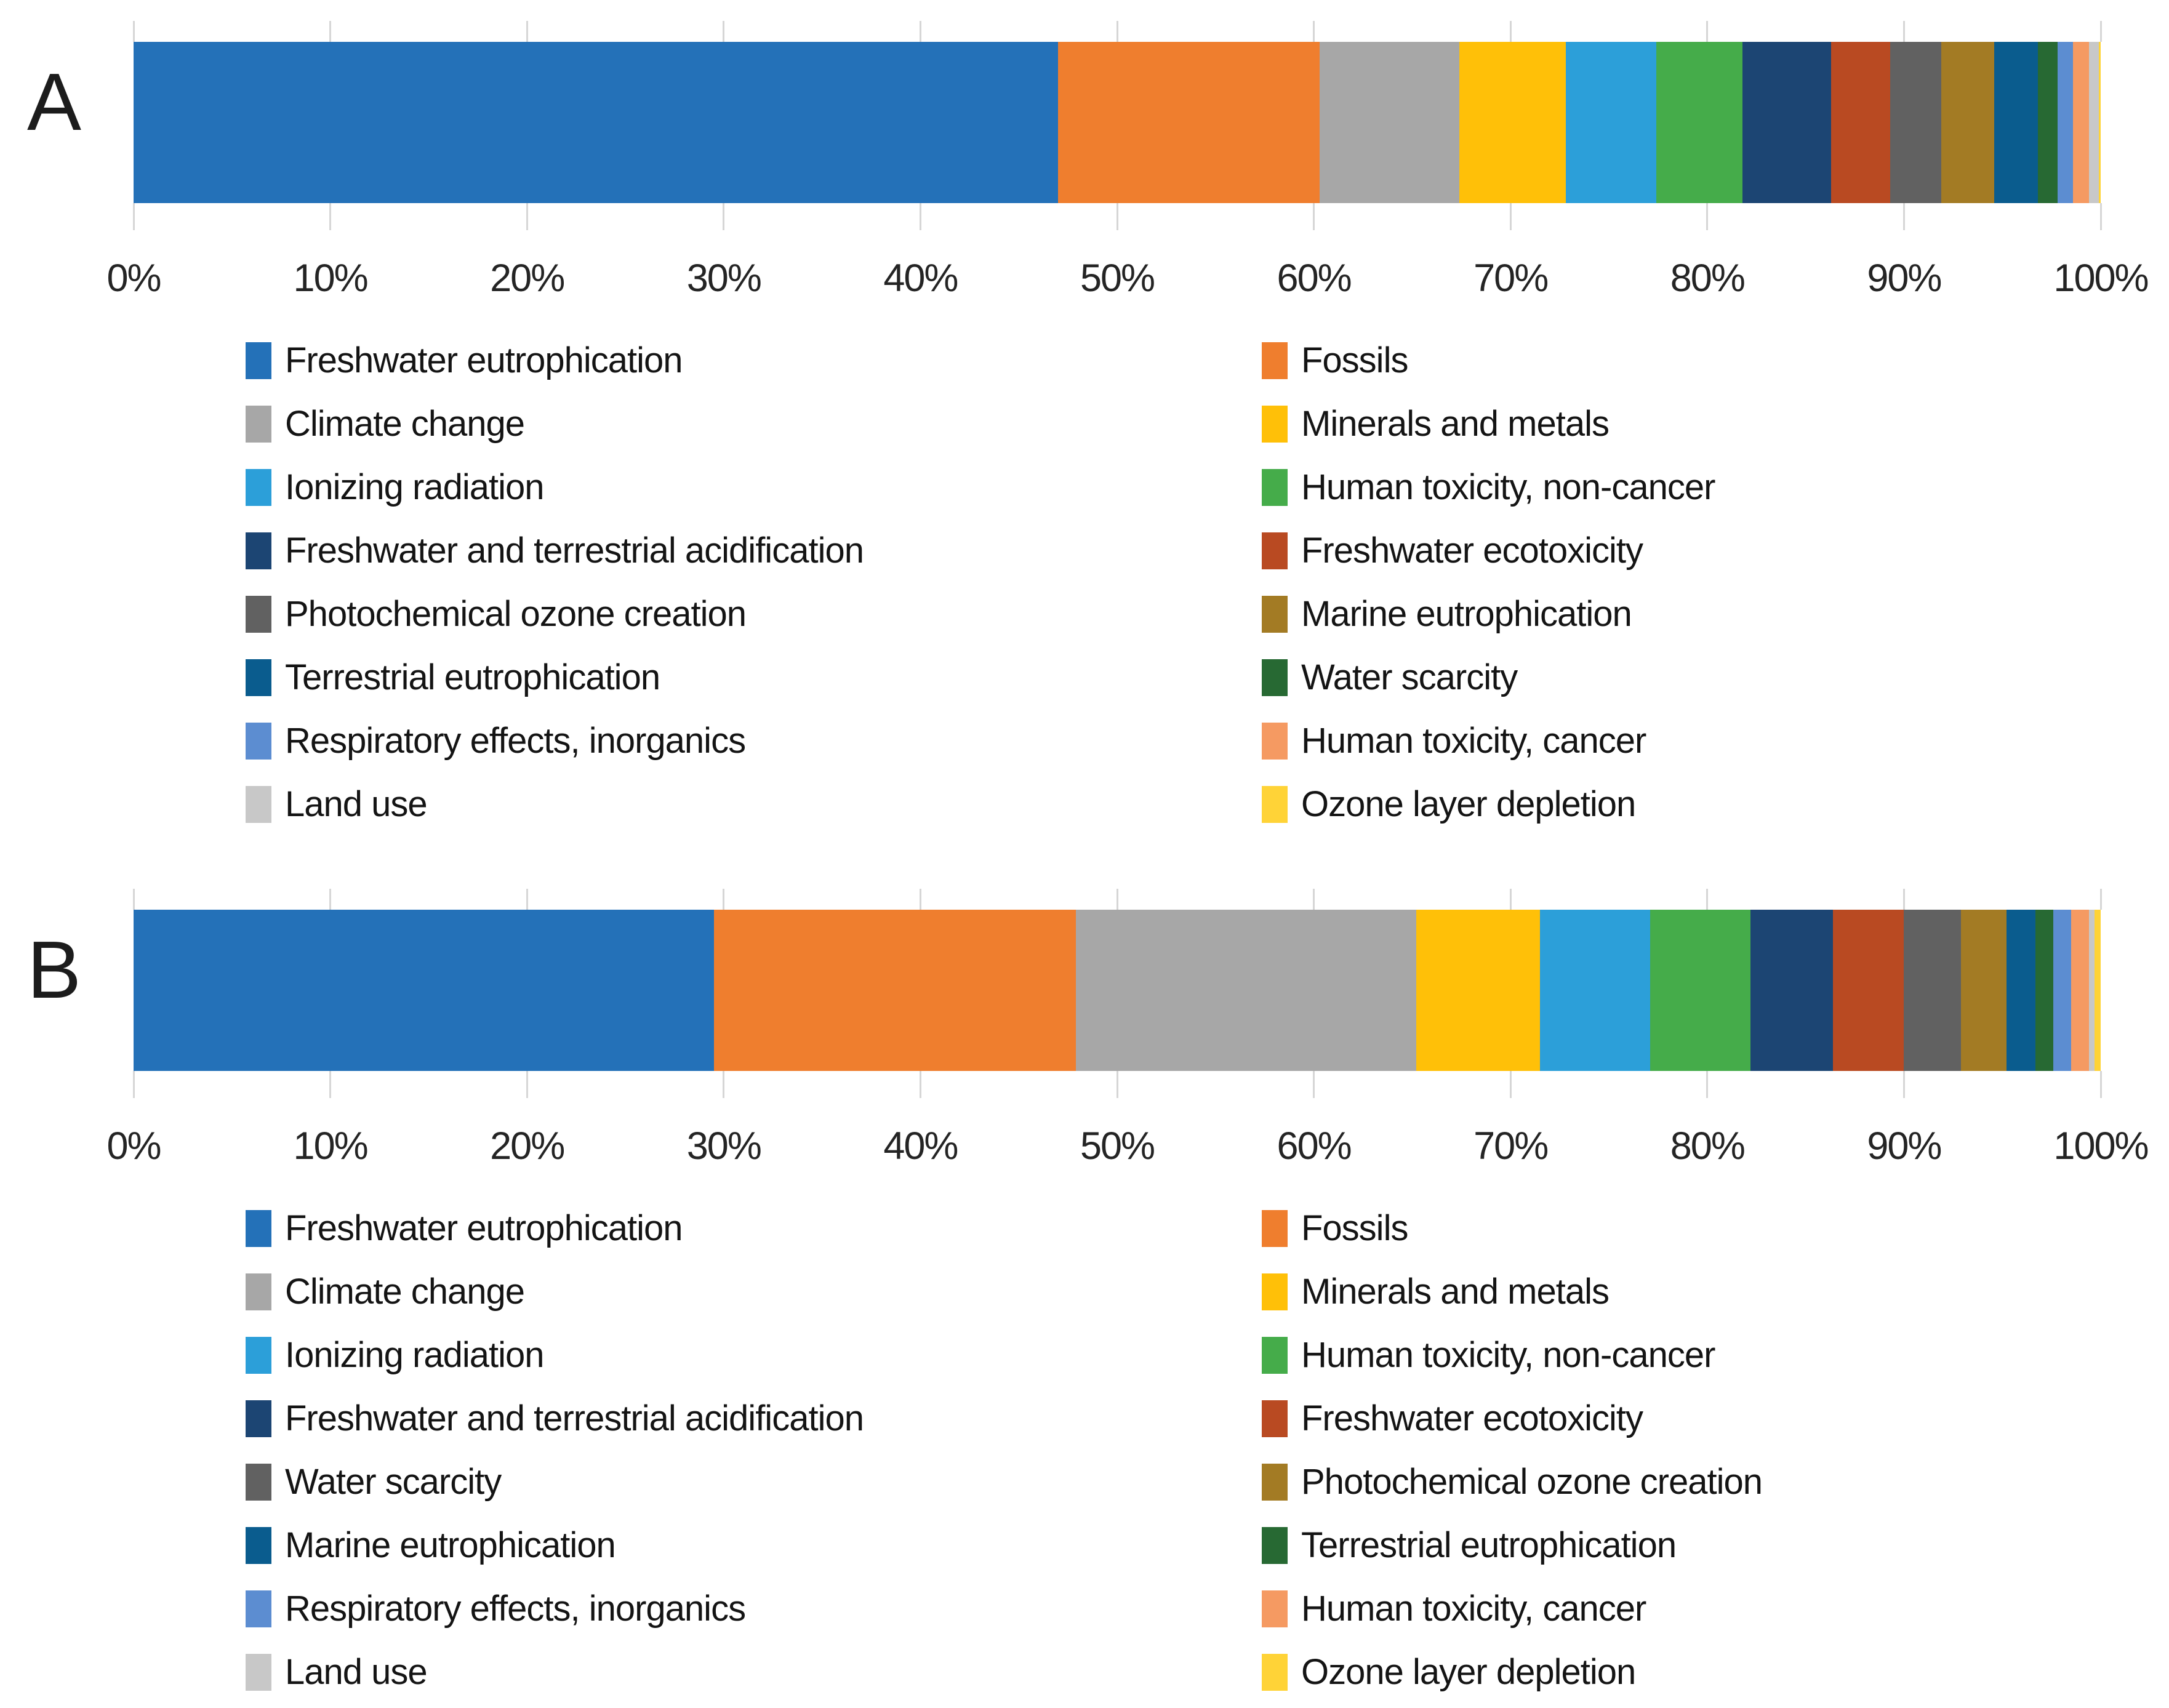  What do you see at coordinates (484, 360) in the screenshot?
I see `legend-item-label: Freshwater eutrophication` at bounding box center [484, 360].